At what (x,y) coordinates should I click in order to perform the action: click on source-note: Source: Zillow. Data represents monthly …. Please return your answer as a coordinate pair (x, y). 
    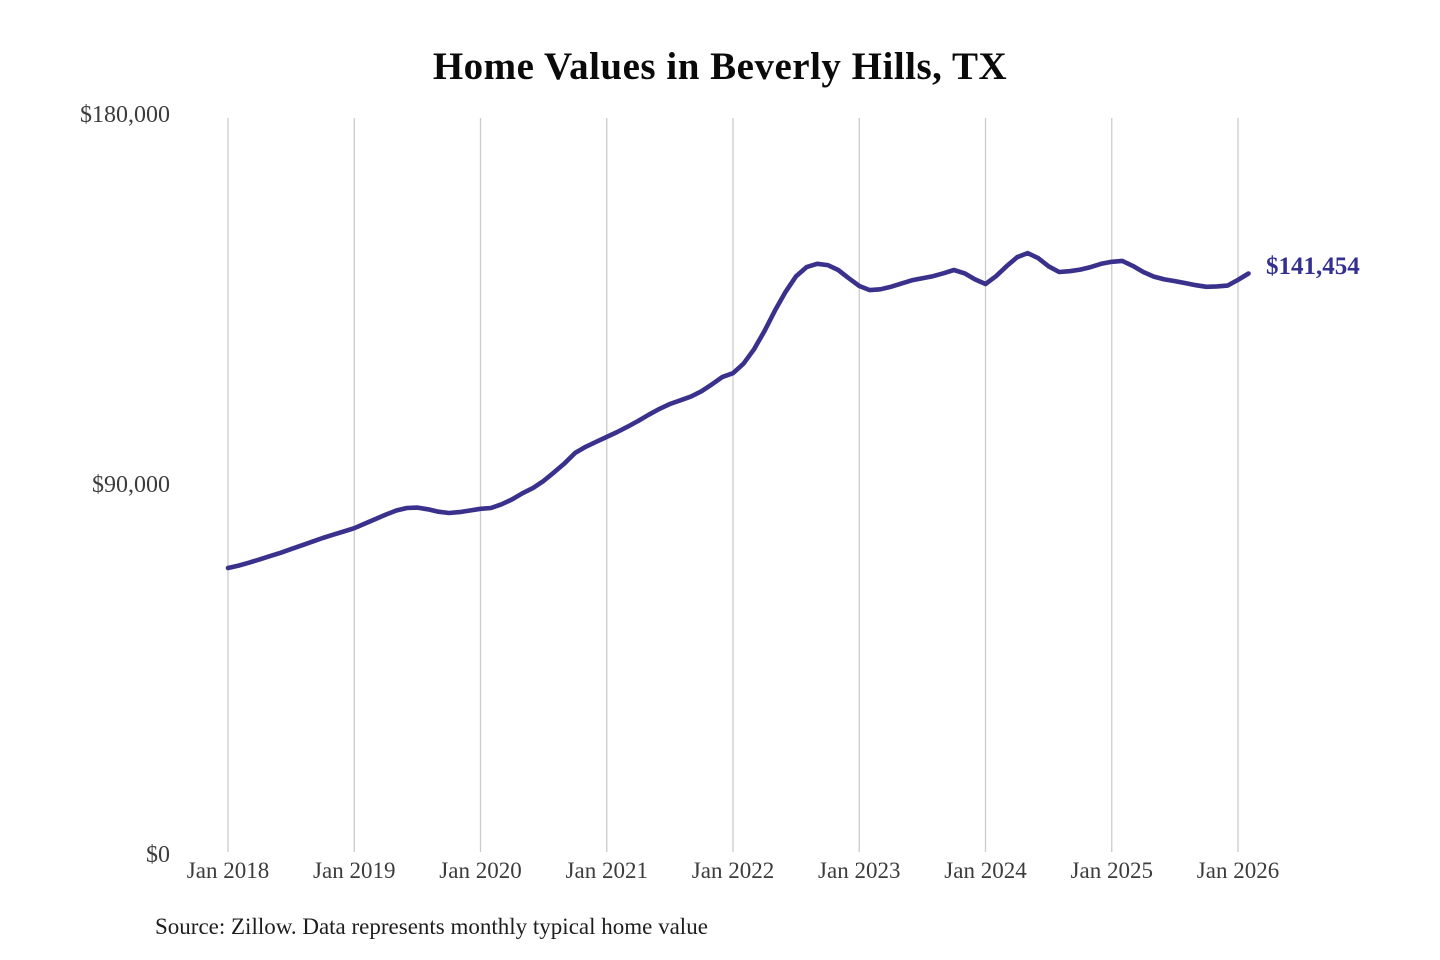
    Looking at the image, I should click on (431, 926).